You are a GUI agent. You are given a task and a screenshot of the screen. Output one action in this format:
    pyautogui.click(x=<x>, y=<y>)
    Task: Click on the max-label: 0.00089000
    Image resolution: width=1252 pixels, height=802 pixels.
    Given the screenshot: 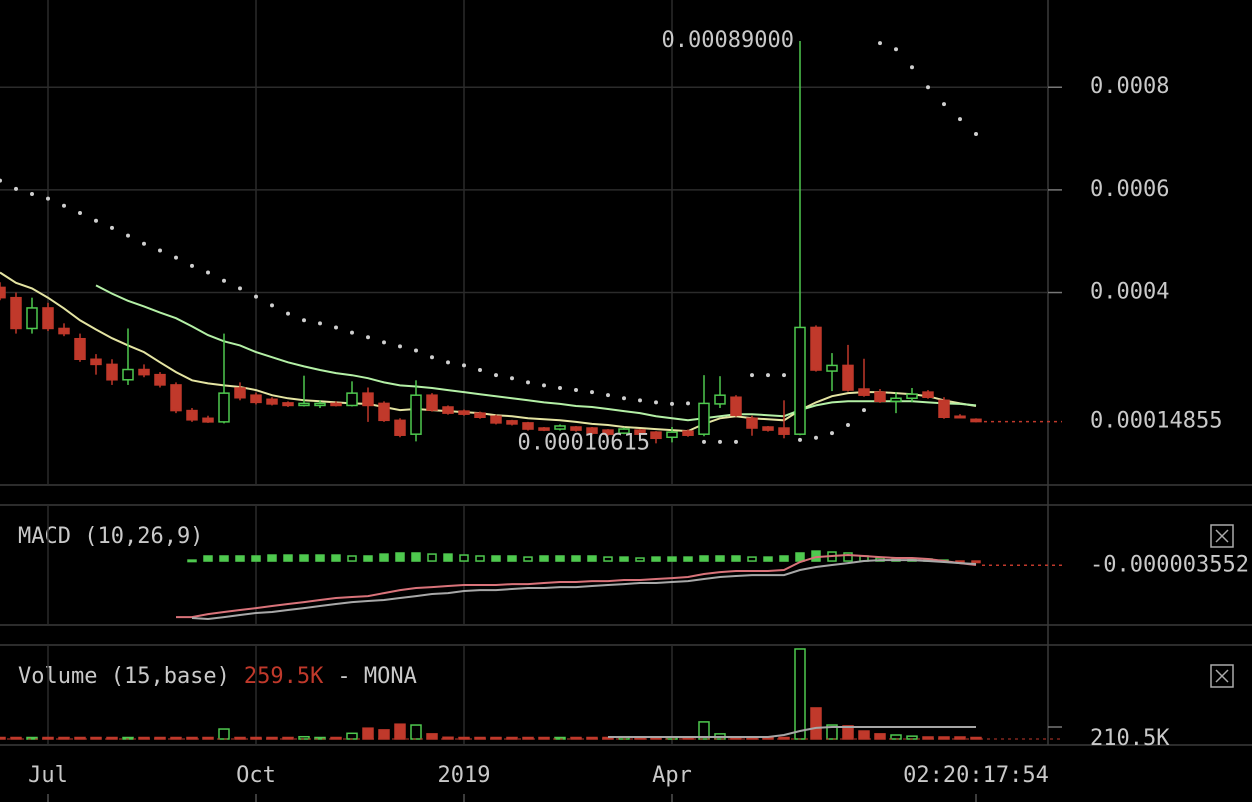 What is the action you would take?
    pyautogui.click(x=728, y=40)
    